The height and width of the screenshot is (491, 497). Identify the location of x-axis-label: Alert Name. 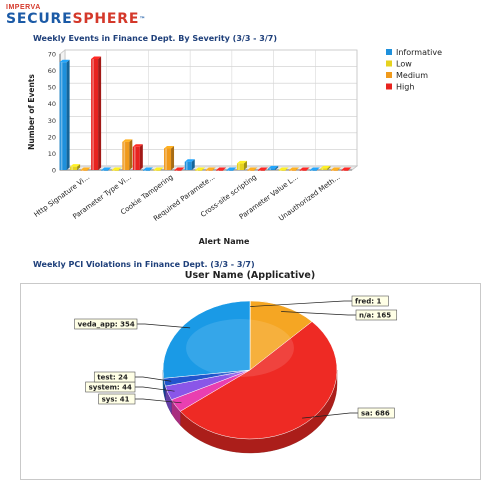
(224, 241).